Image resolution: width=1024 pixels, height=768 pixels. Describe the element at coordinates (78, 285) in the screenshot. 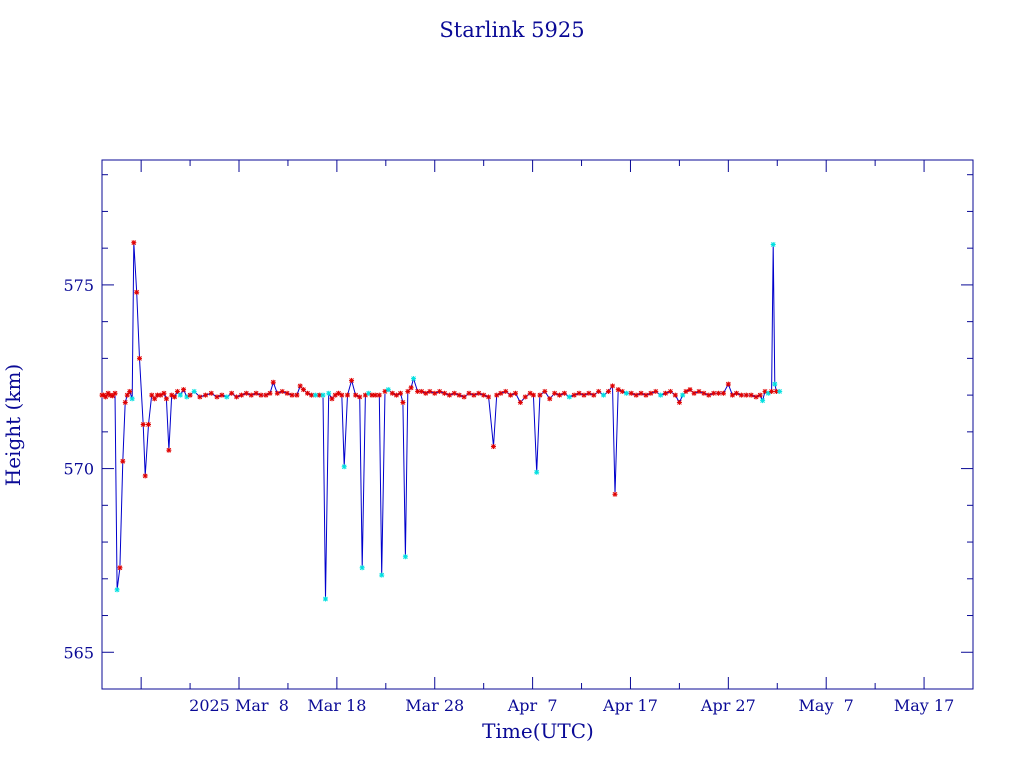

I see `y-tick-label: 575` at that location.